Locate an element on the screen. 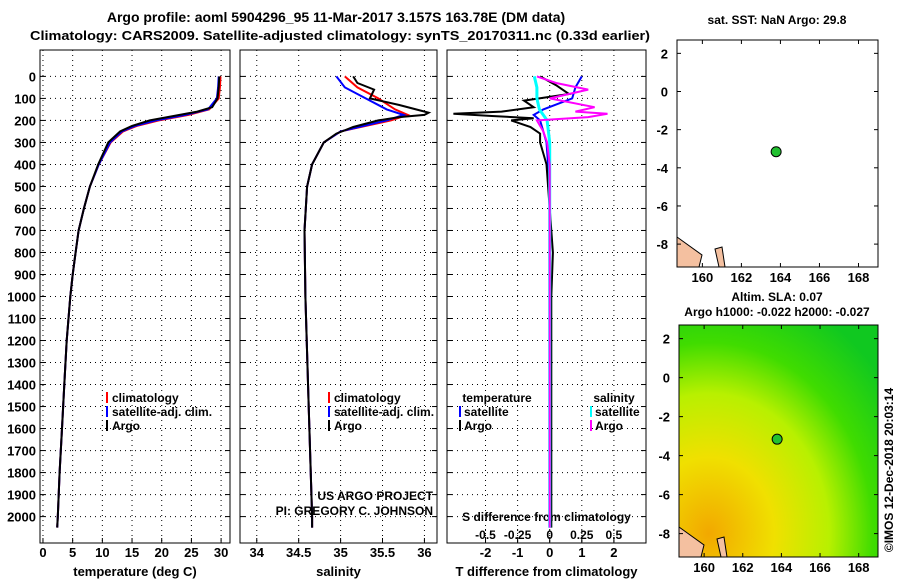 This screenshot has height=580, width=900. legend-label: climatology is located at coordinates (145, 398).